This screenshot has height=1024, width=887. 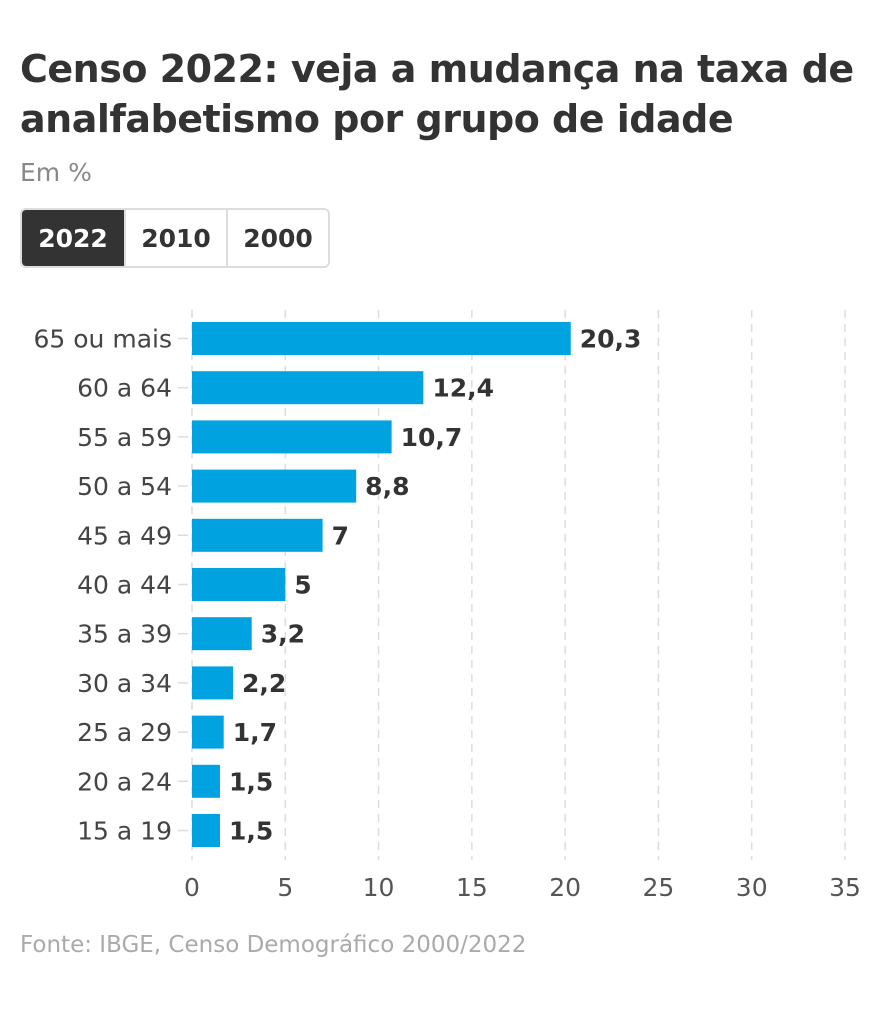 I want to click on value-label: 1,7, so click(x=255, y=732).